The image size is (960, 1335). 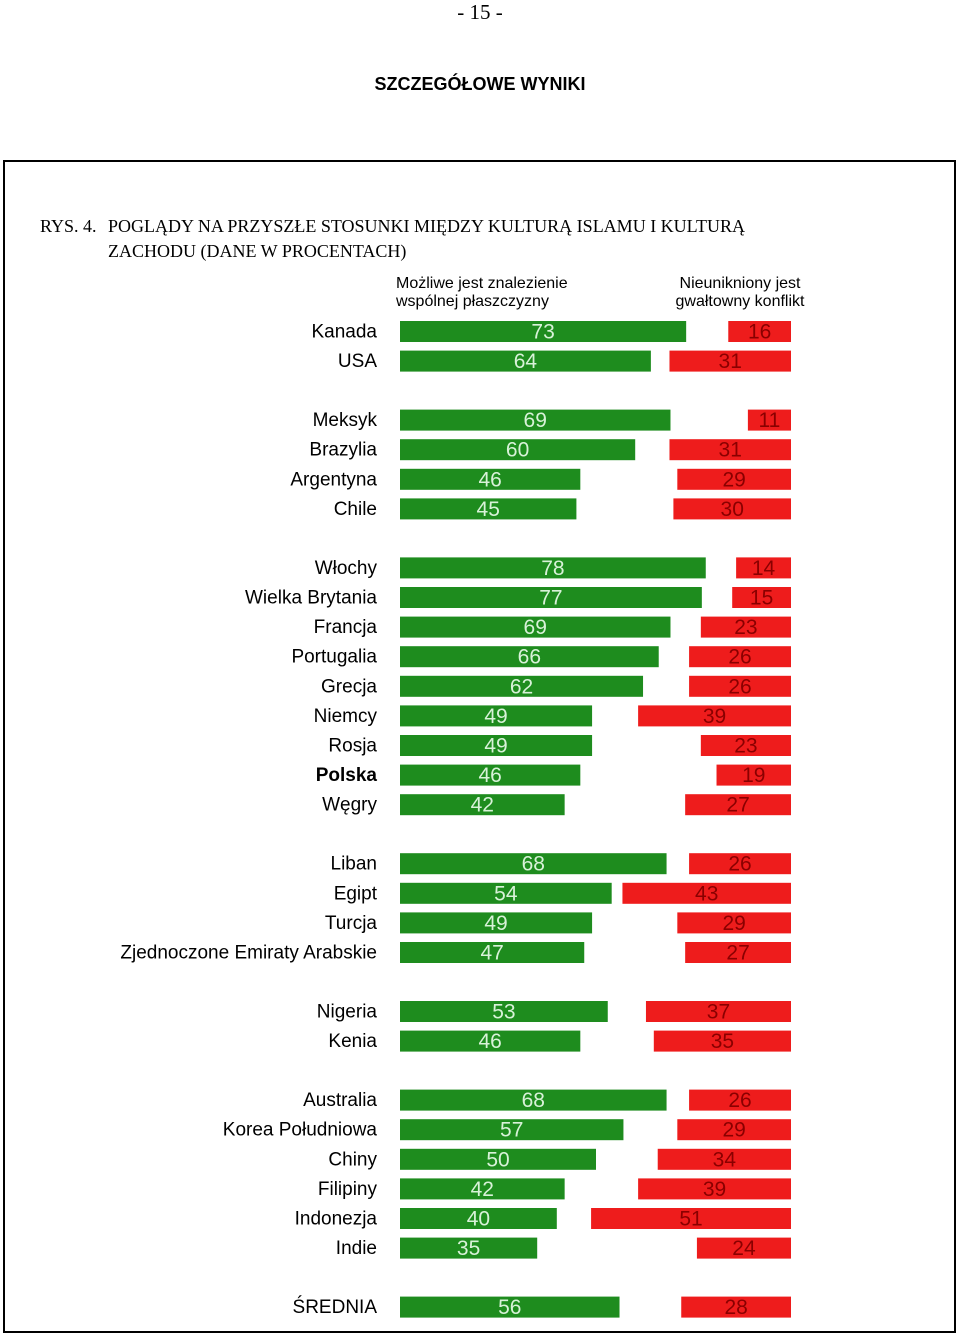 I want to click on value-label-violent-conflict: 28, so click(x=735, y=1307).